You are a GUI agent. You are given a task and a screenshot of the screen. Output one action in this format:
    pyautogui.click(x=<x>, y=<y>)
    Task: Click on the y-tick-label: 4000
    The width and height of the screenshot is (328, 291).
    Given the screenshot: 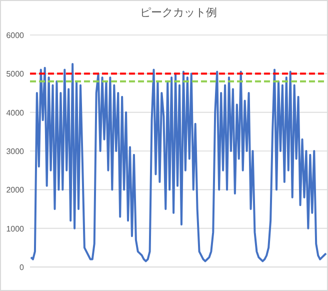 What is the action you would take?
    pyautogui.click(x=15, y=113)
    